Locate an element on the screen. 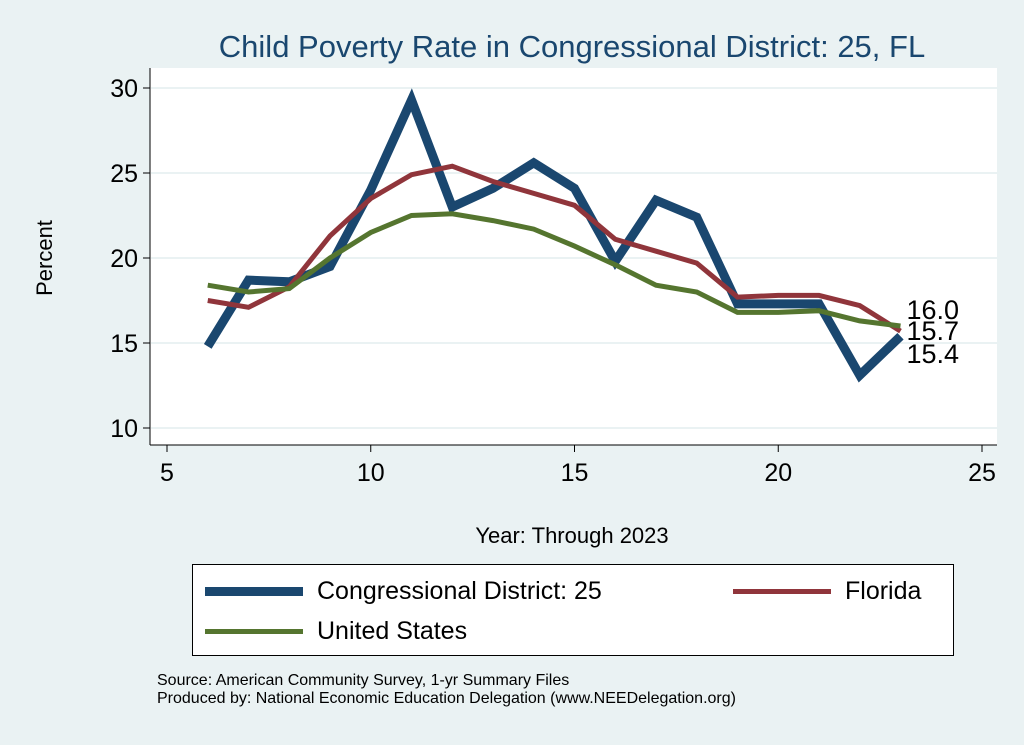  x-tick-label: 10 is located at coordinates (371, 473).